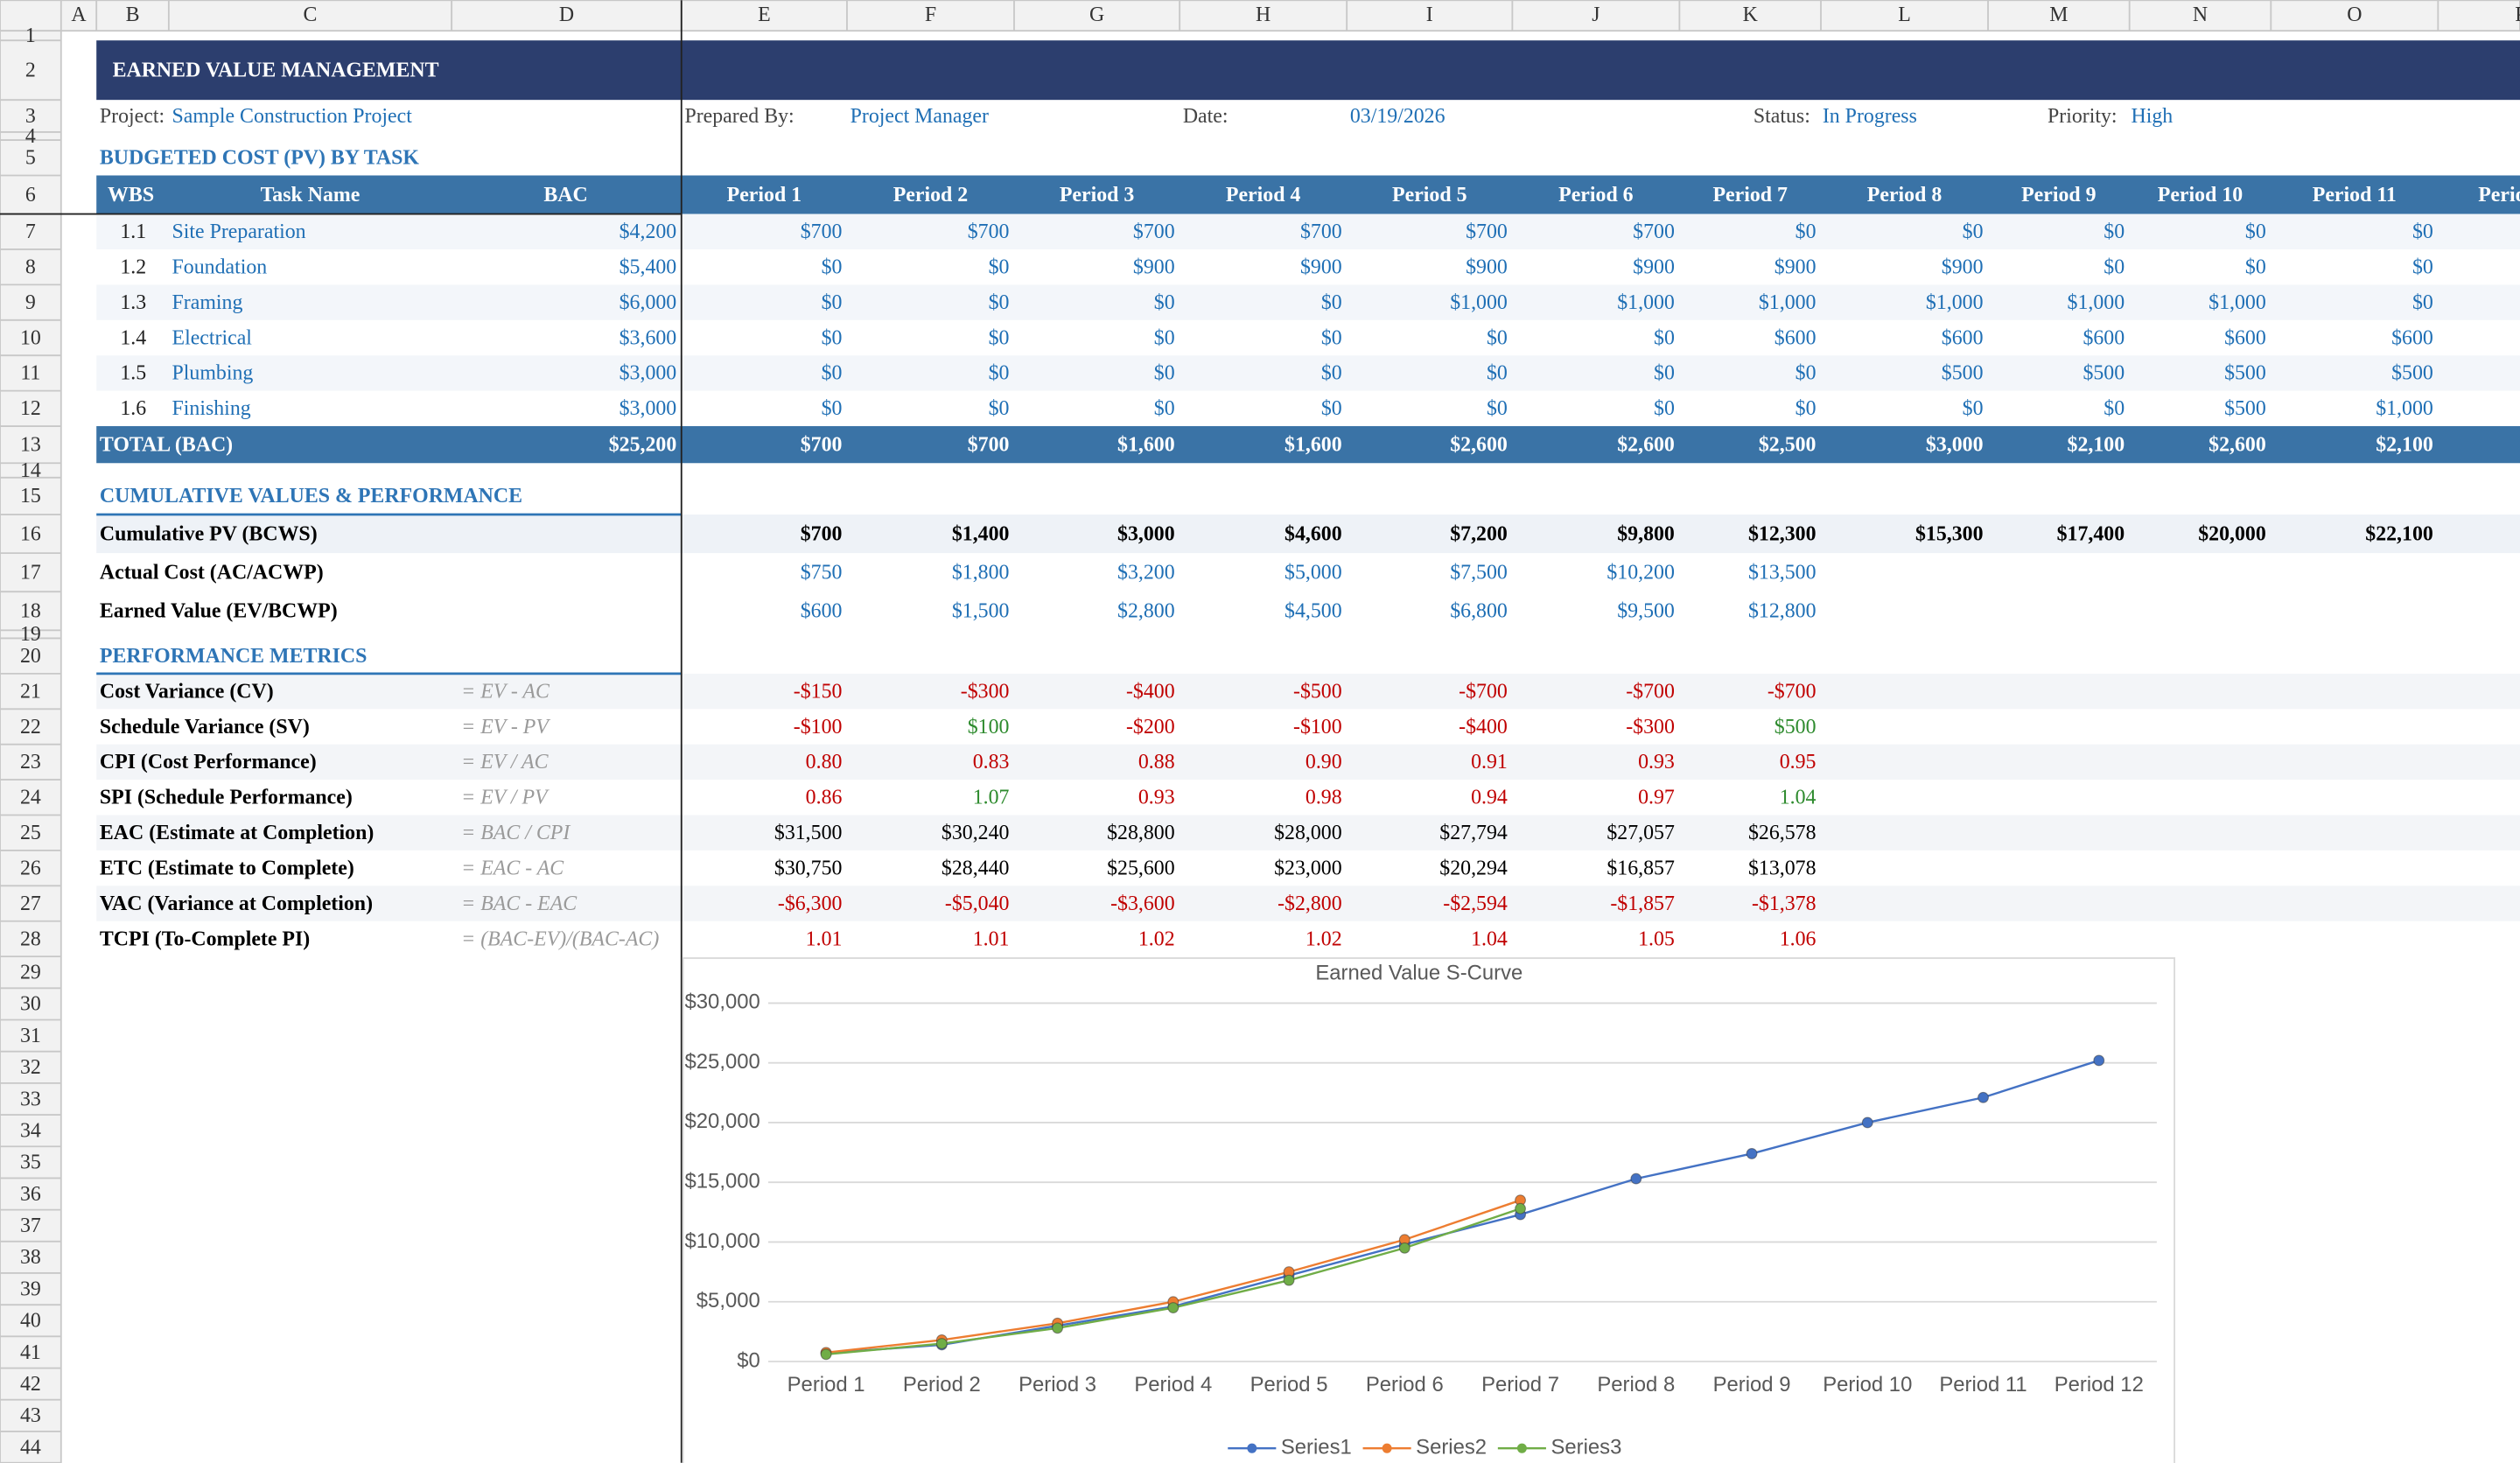  I want to click on bac: $6,000, so click(648, 302).